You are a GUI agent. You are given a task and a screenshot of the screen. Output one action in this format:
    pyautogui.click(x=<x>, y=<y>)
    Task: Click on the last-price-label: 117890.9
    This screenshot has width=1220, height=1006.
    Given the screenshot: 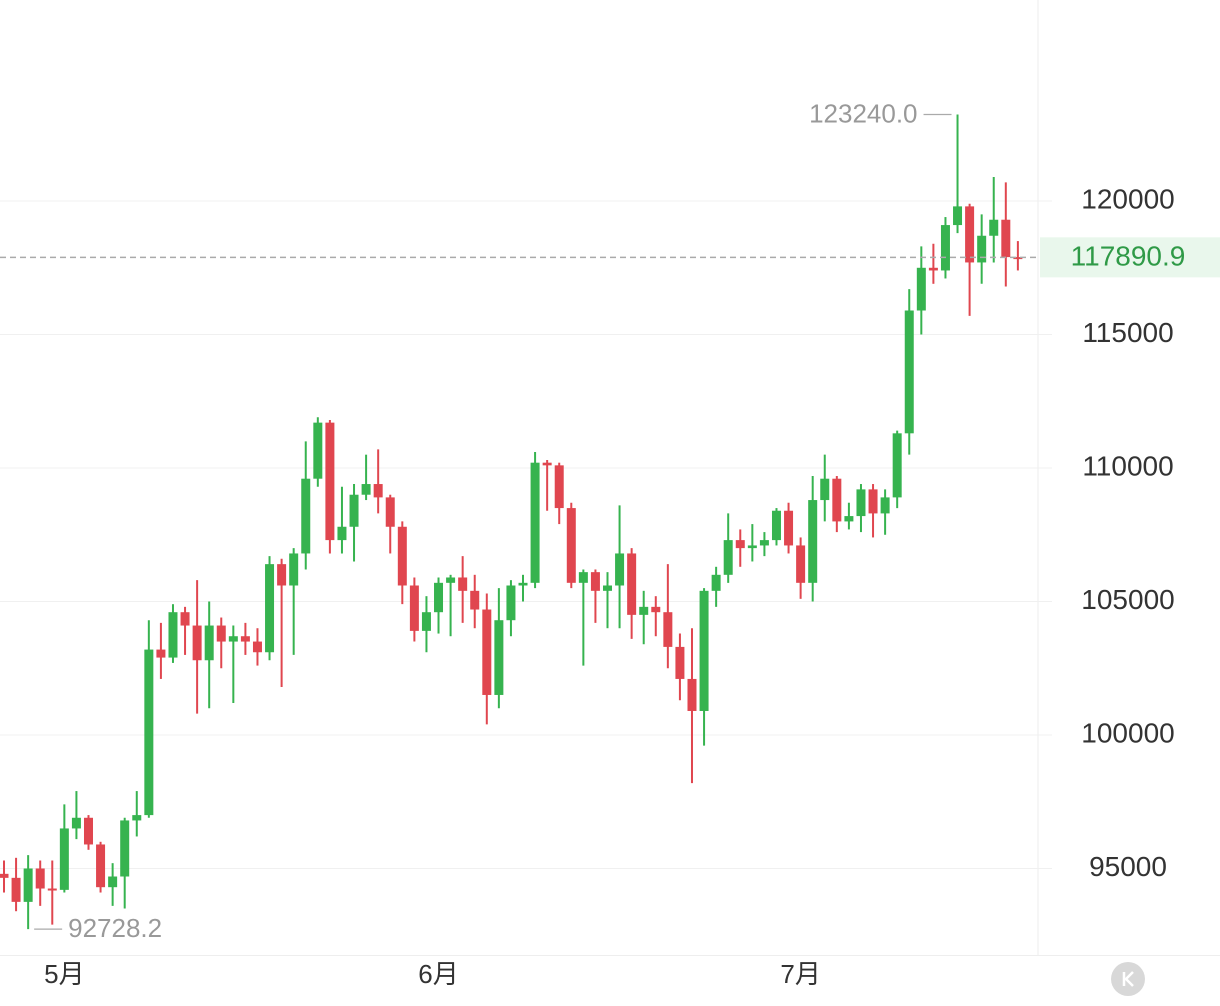 What is the action you would take?
    pyautogui.click(x=1128, y=256)
    